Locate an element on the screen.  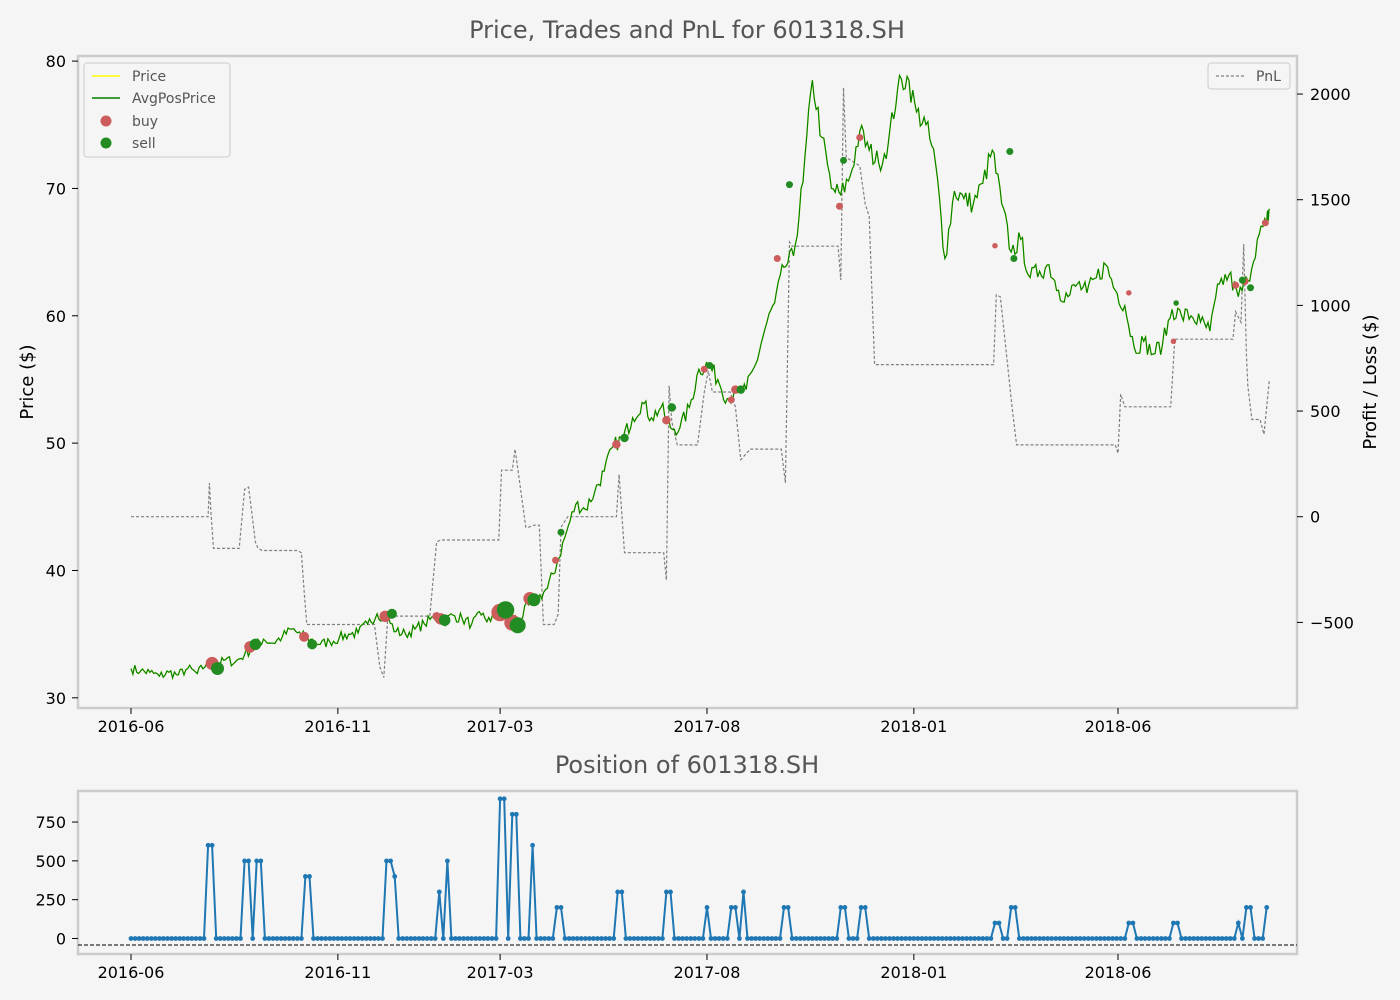
price-x-tick-label: 2016-06 is located at coordinates (131, 726).